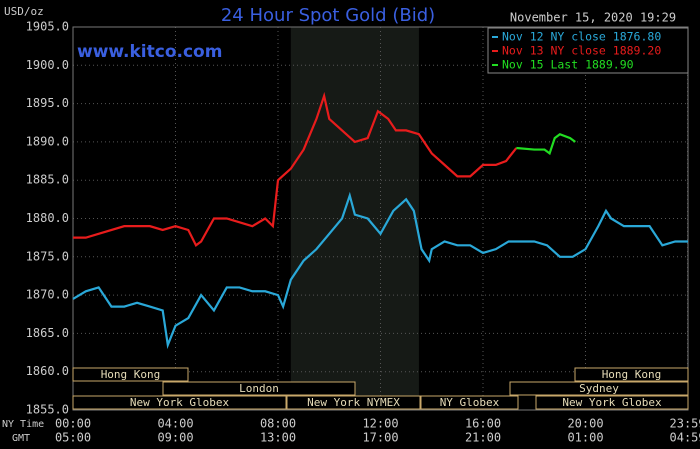 The height and width of the screenshot is (449, 700). I want to click on legend-box, so click(588, 50).